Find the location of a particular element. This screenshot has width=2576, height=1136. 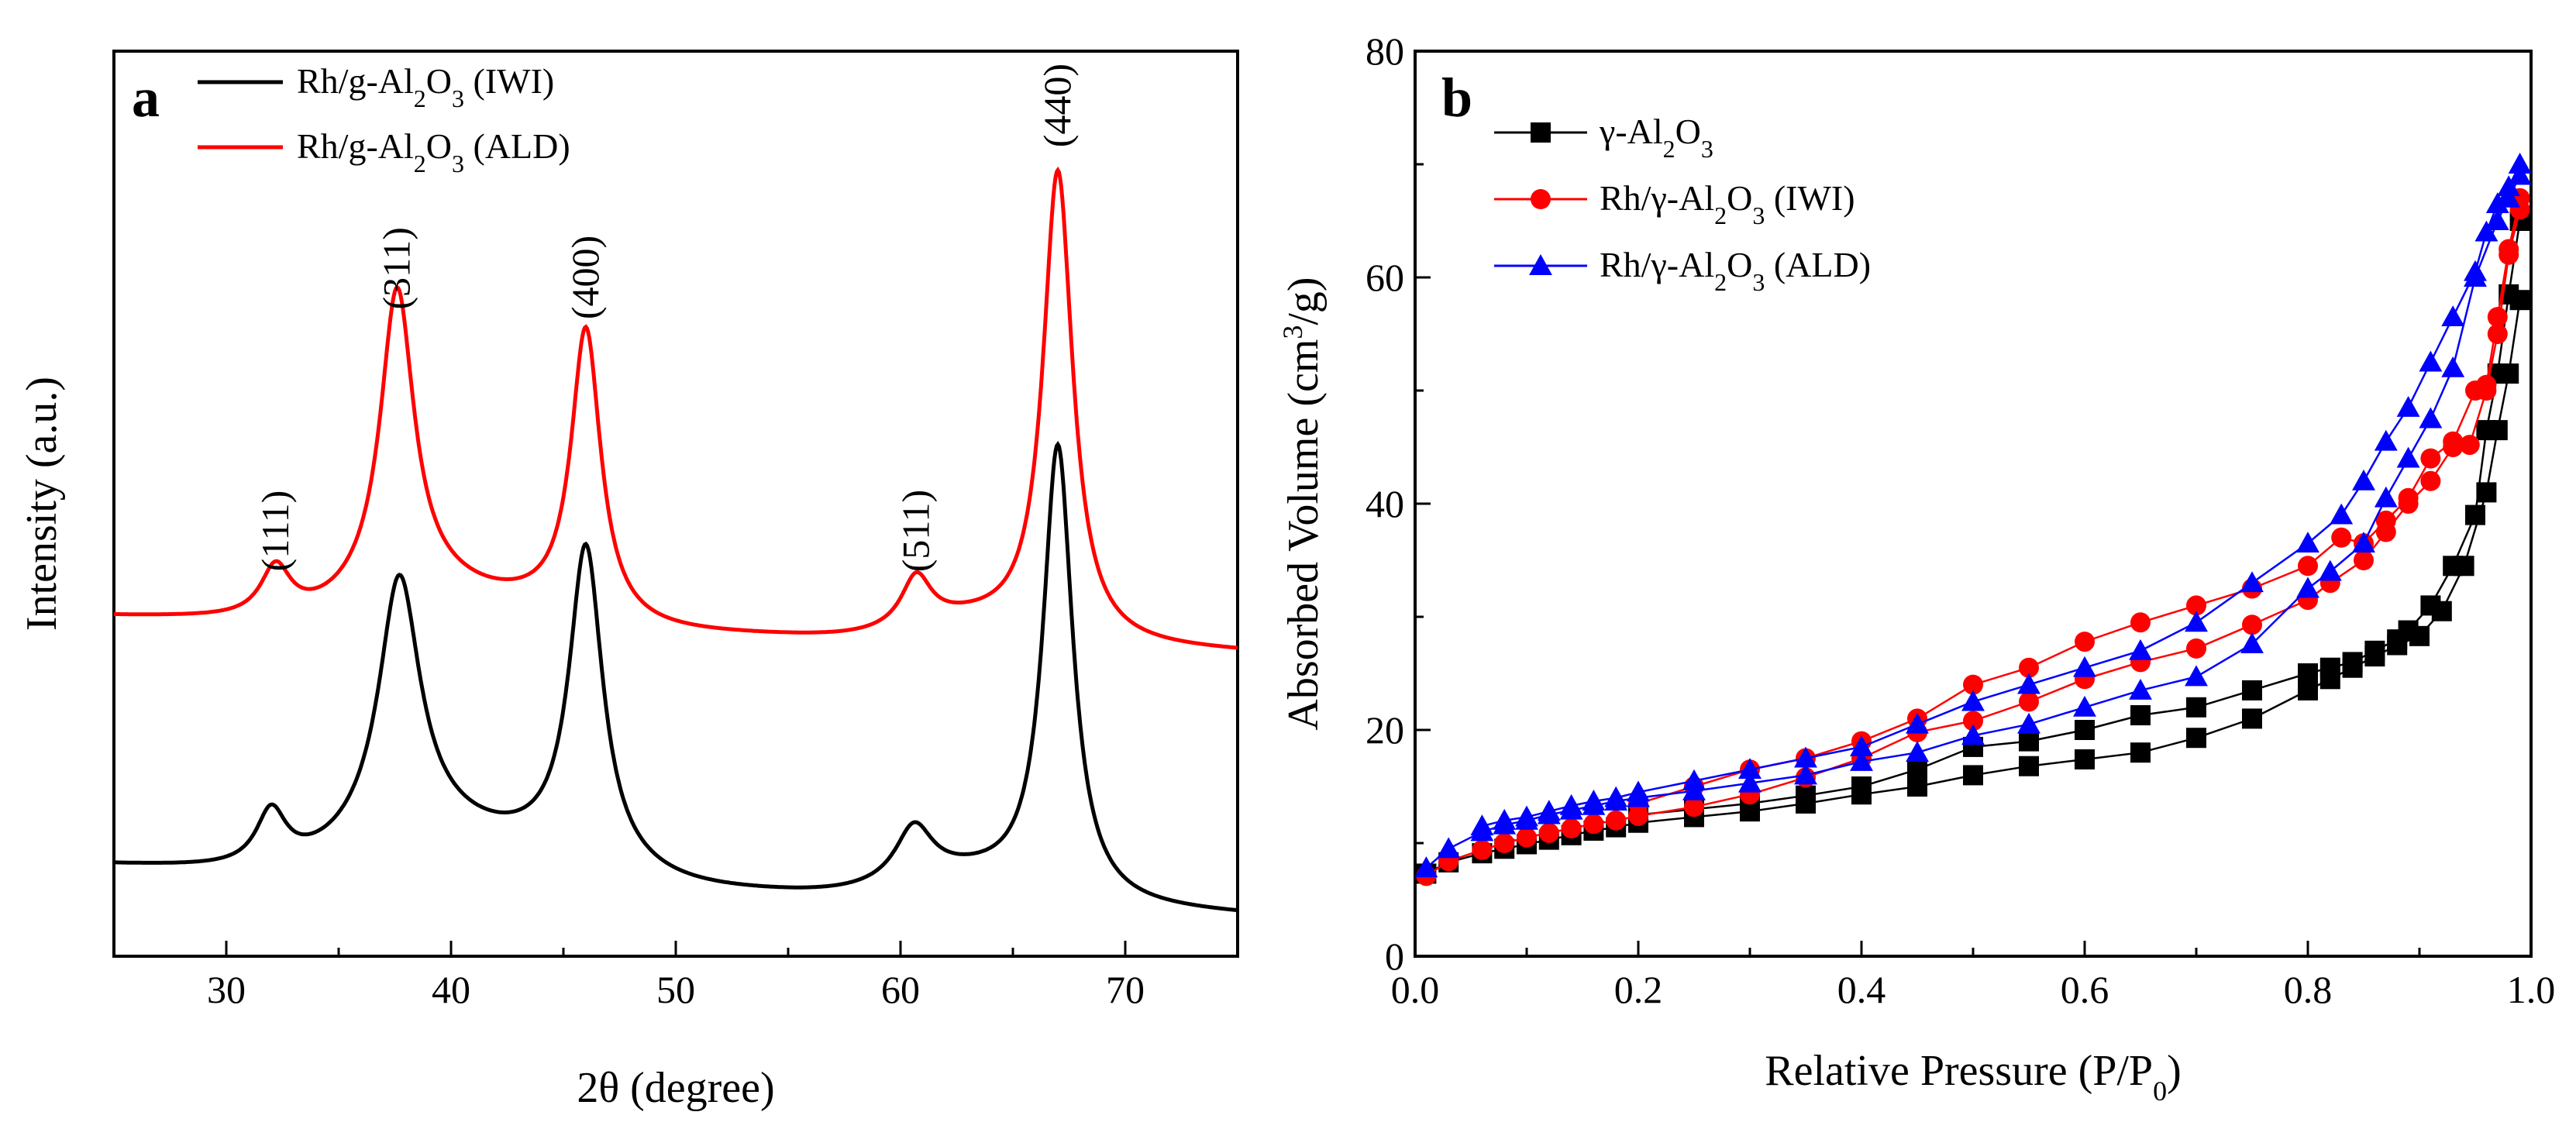

panel-b-legend-label-0-part-2: O is located at coordinates (1688, 131).